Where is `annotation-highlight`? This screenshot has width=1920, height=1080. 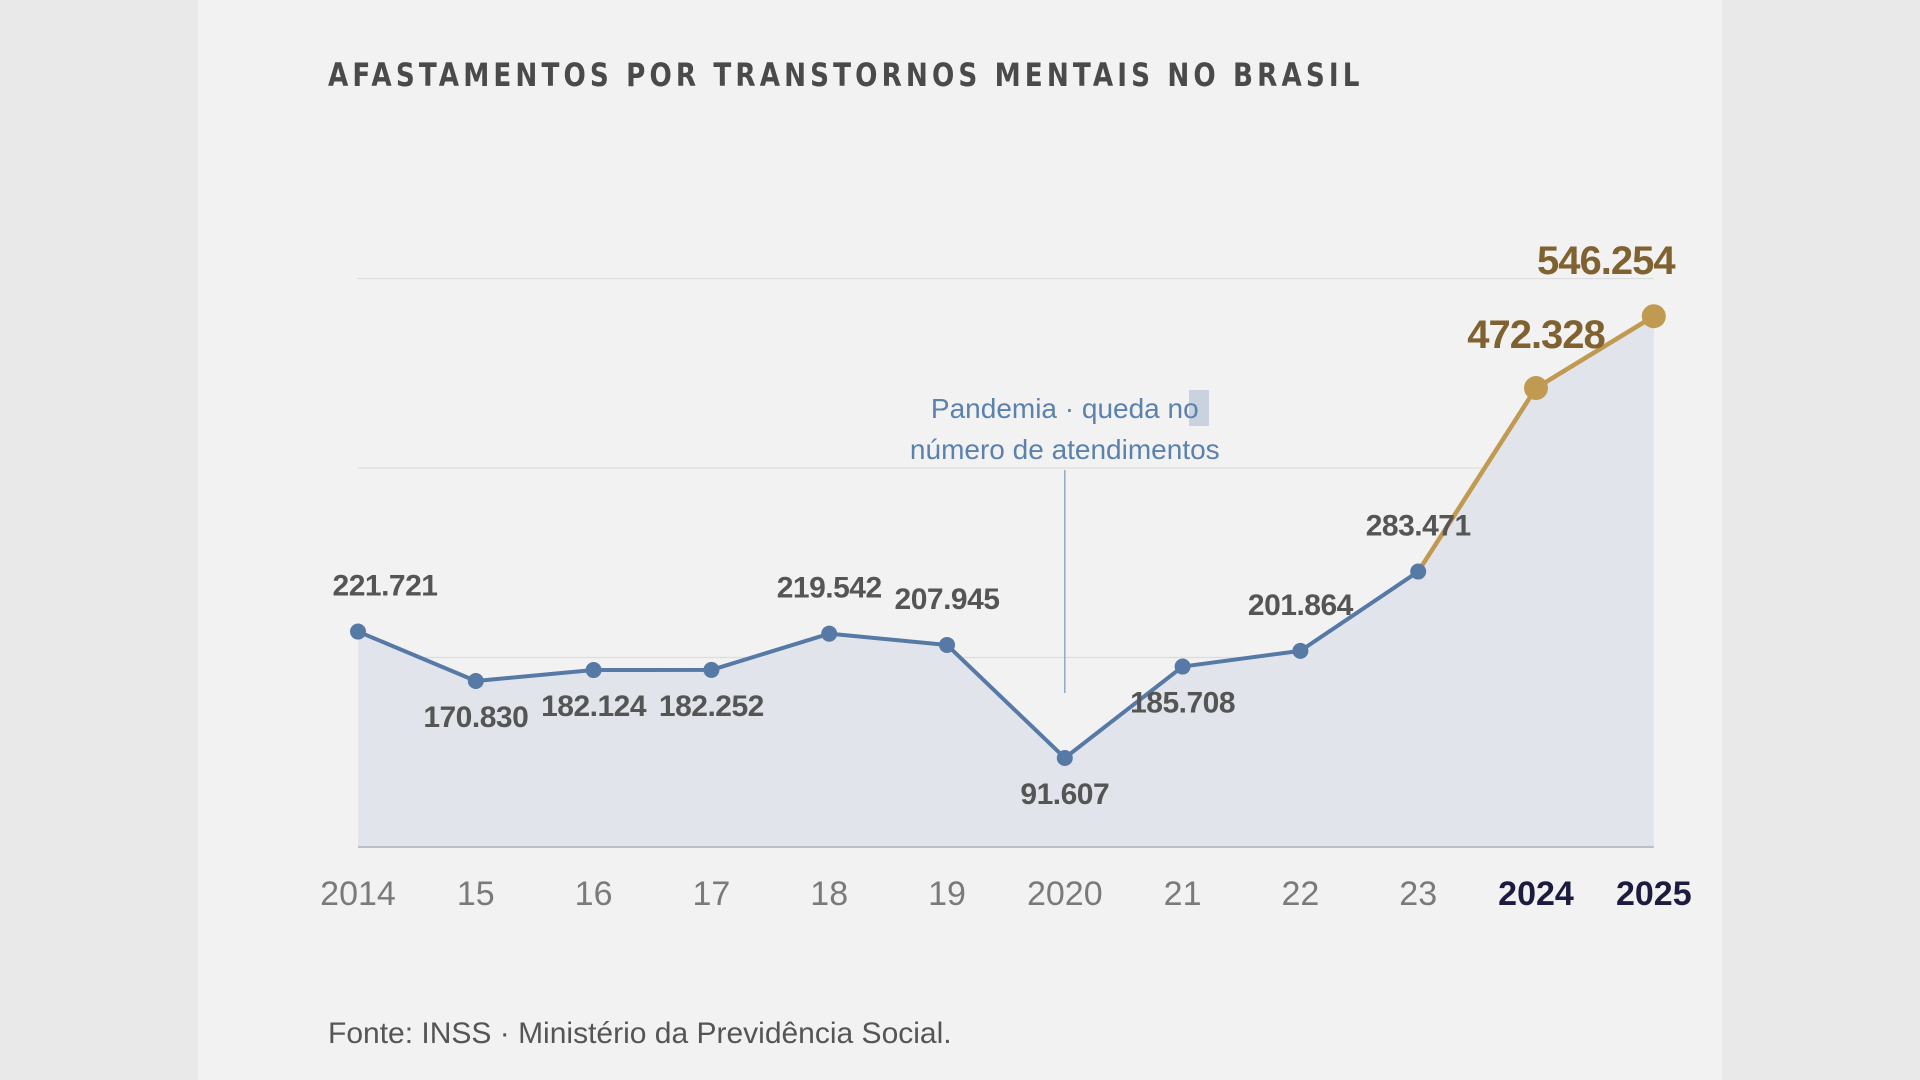
annotation-highlight is located at coordinates (1199, 408).